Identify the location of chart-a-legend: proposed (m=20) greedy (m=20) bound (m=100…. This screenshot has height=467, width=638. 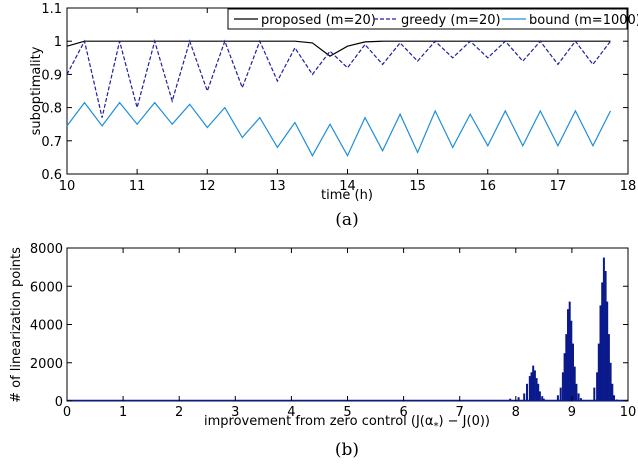
(432, 19).